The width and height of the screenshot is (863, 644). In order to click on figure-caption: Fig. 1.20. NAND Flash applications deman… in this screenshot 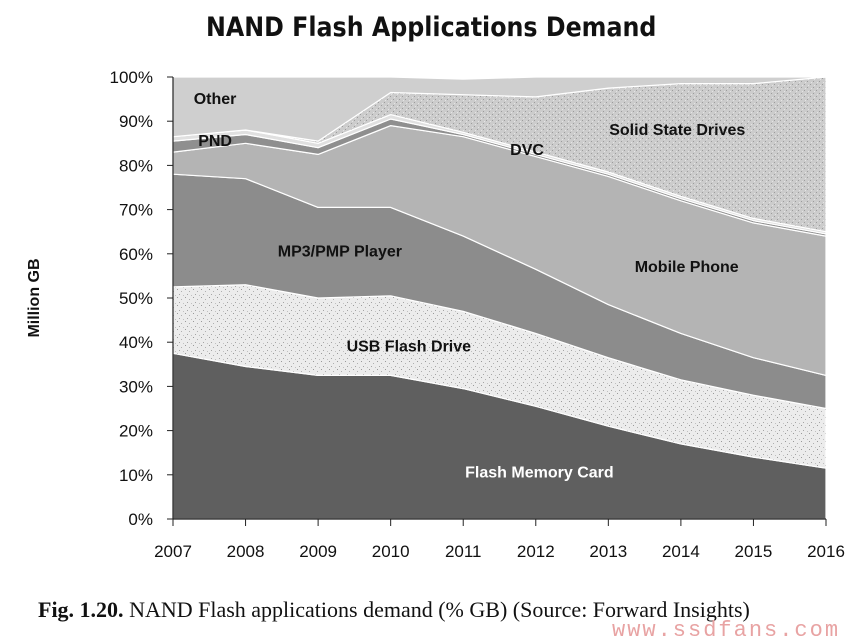, I will do `click(394, 610)`.